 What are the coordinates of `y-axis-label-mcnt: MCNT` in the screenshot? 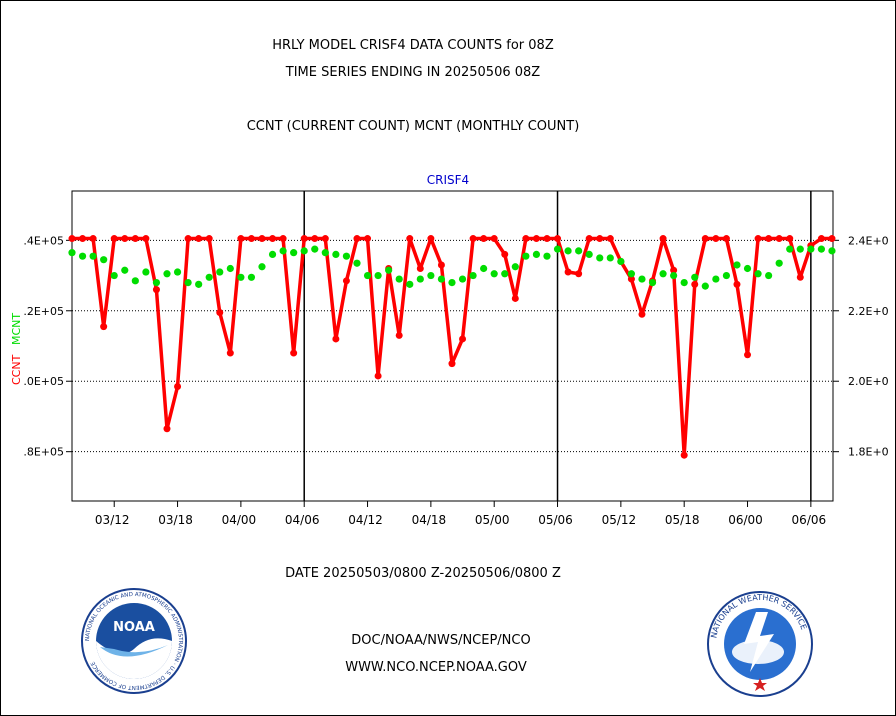 It's located at (16, 329).